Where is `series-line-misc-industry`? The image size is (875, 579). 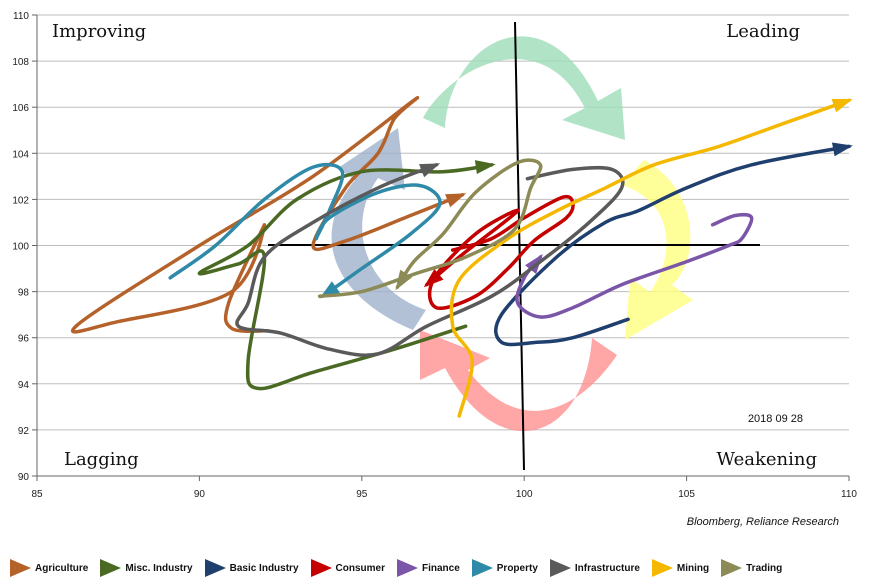
series-line-misc-industry is located at coordinates (345, 277).